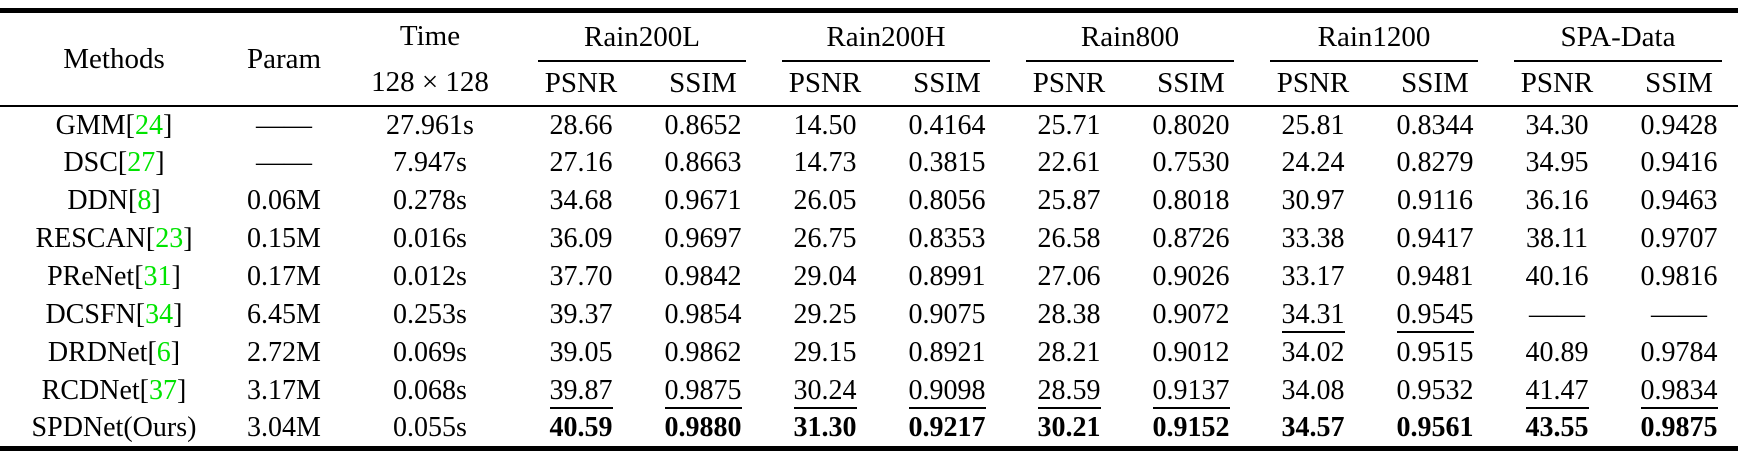 This screenshot has height=467, width=1738. What do you see at coordinates (114, 200) in the screenshot?
I see `method-cell: DDN[8]` at bounding box center [114, 200].